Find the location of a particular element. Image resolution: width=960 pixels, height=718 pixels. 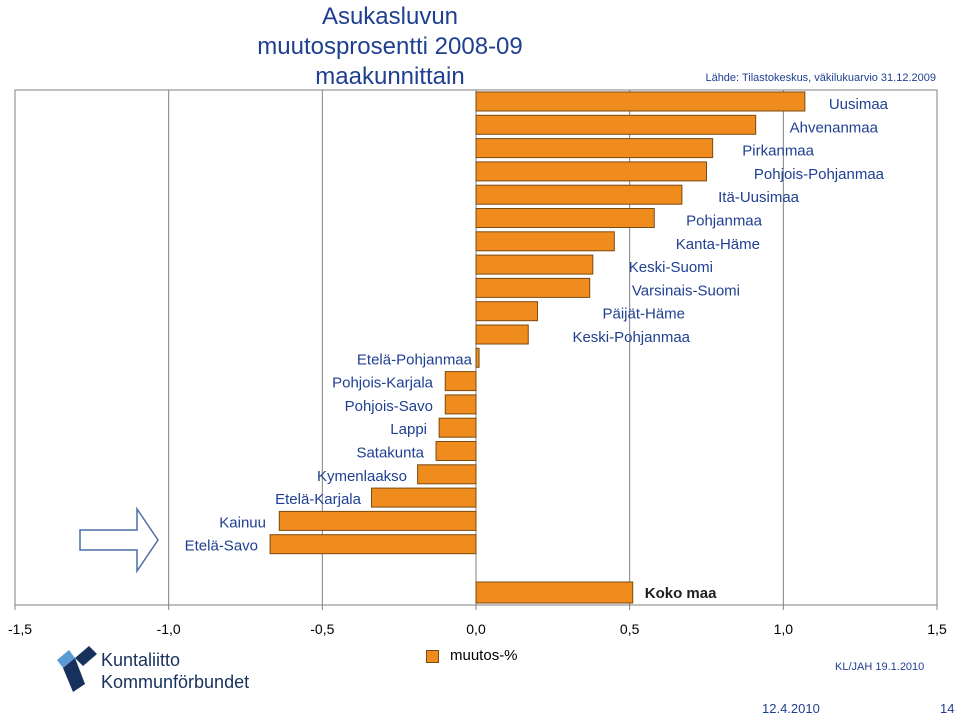

bar-label: Pohjois-Karjala is located at coordinates (383, 383).